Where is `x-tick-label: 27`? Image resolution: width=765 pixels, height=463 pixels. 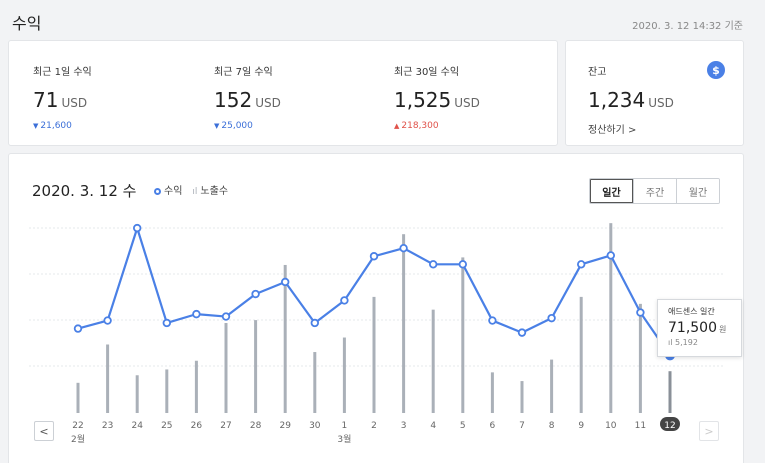 x-tick-label: 27 is located at coordinates (225, 426).